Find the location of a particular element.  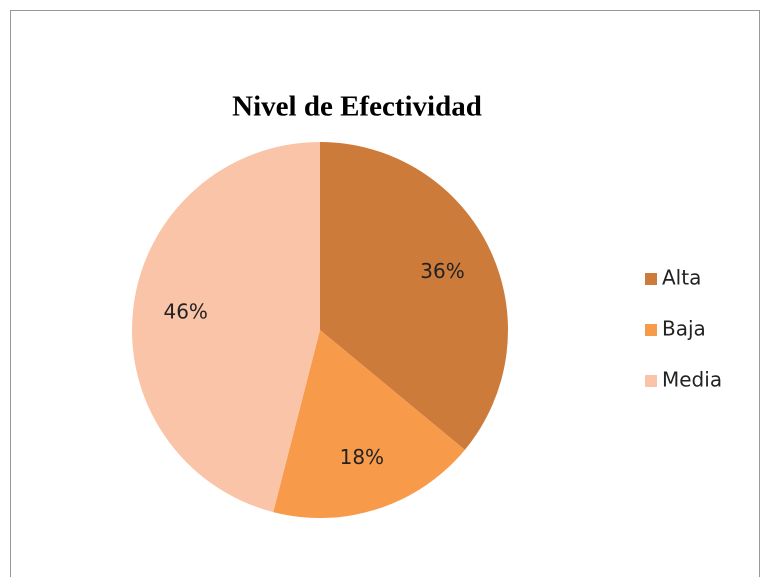

legend-label: Baja is located at coordinates (684, 329).